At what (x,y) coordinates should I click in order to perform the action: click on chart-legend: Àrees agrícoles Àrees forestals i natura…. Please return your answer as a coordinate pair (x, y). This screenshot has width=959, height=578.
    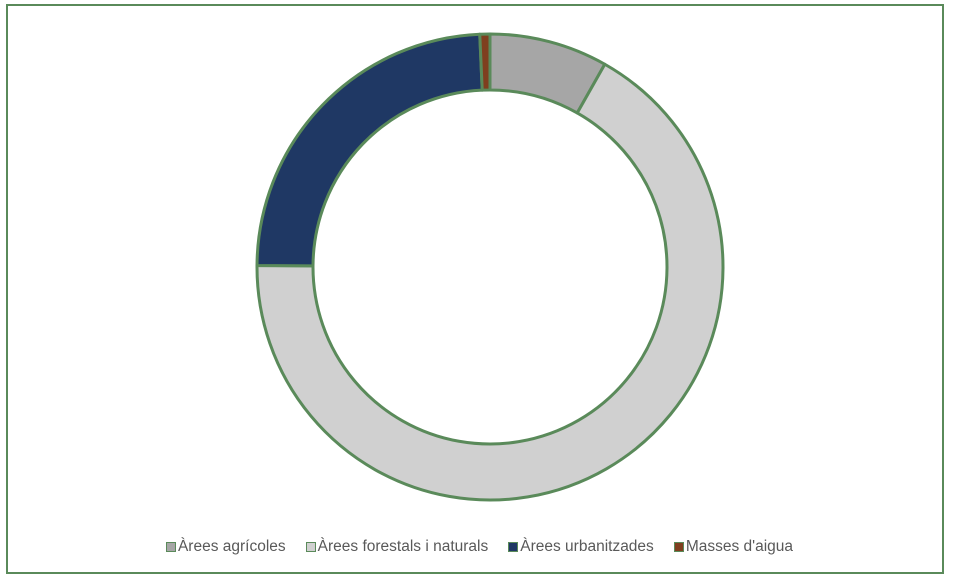
    Looking at the image, I should click on (479, 547).